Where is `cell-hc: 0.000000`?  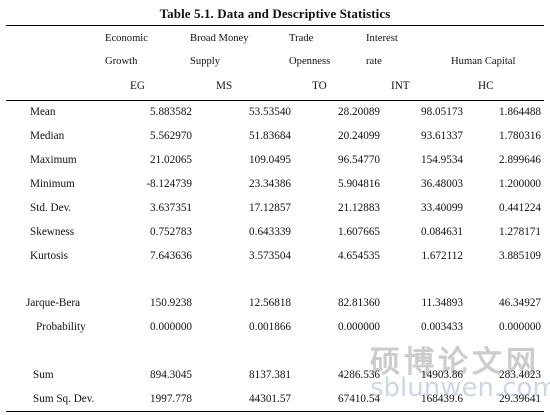 cell-hc: 0.000000 is located at coordinates (520, 327).